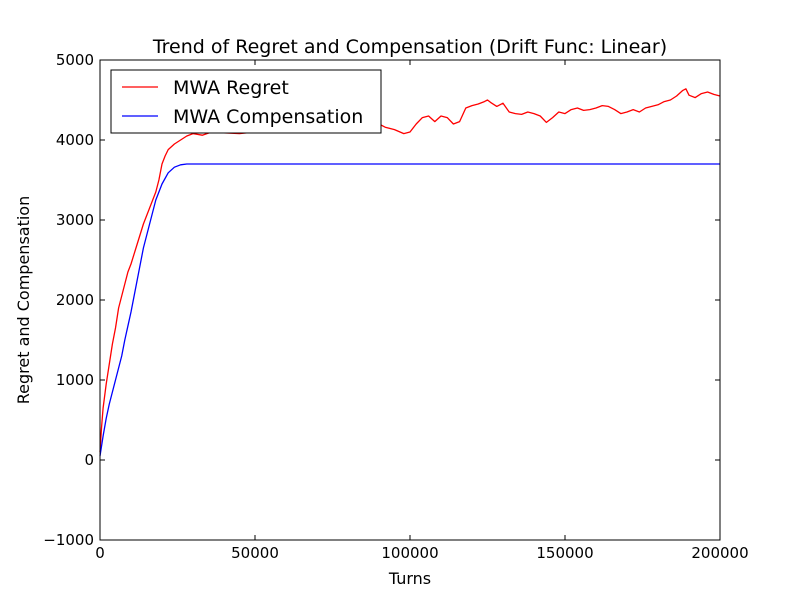  What do you see at coordinates (75, 380) in the screenshot?
I see `y-tick-label: 1000` at bounding box center [75, 380].